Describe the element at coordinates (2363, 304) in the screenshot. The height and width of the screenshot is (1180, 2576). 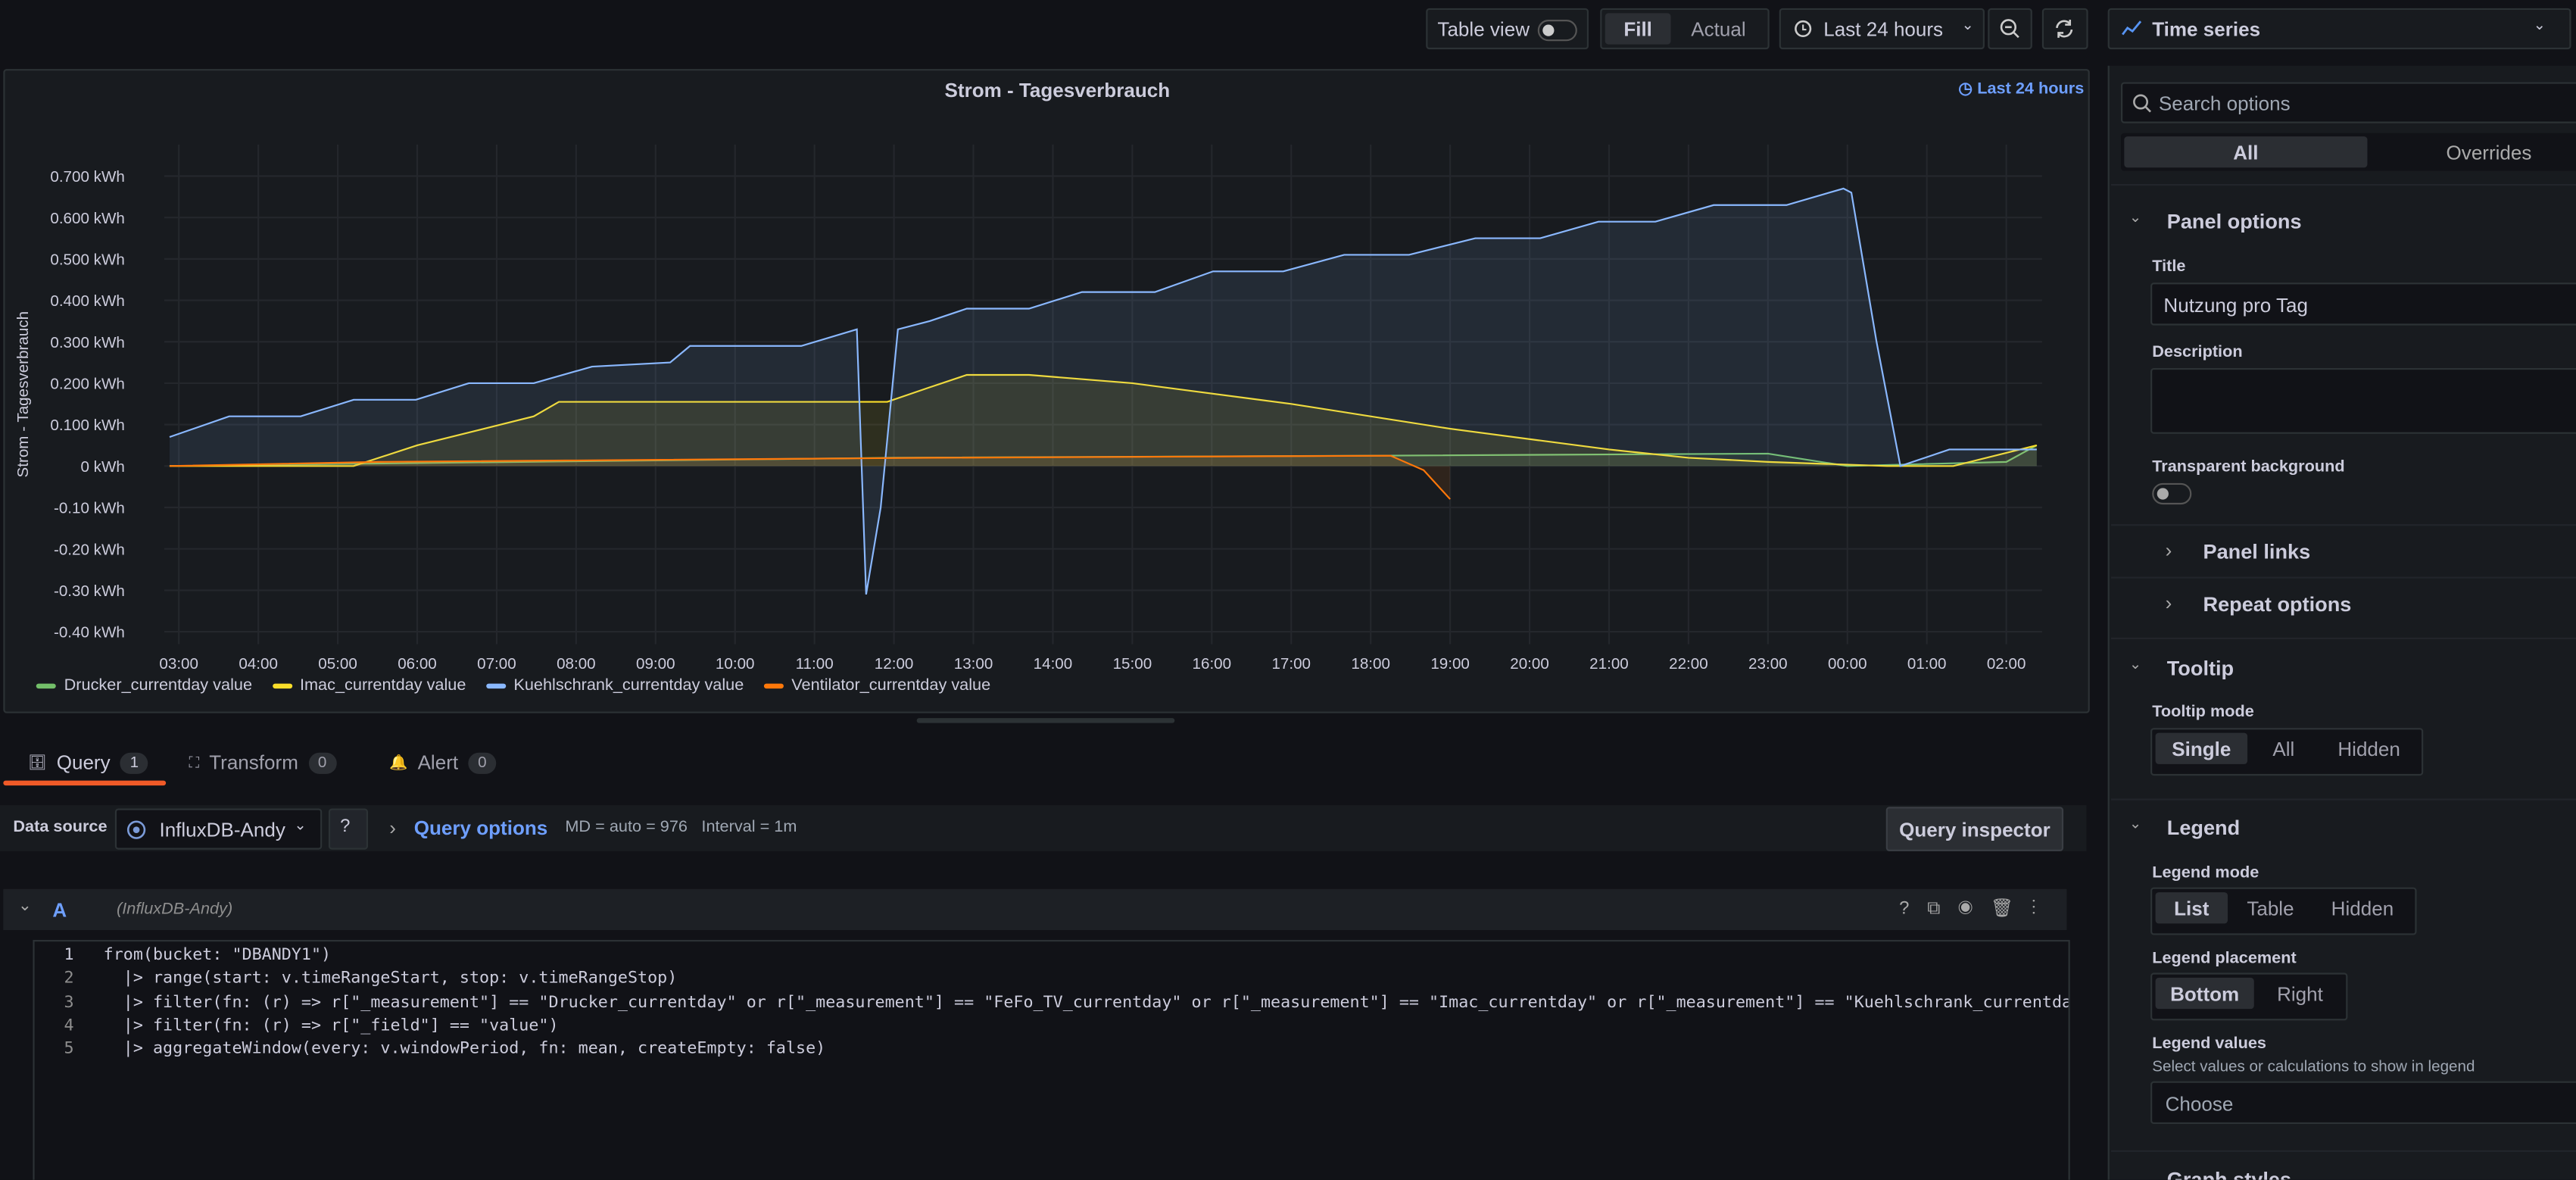
I see `title-input: Nutzung pro Tag` at that location.